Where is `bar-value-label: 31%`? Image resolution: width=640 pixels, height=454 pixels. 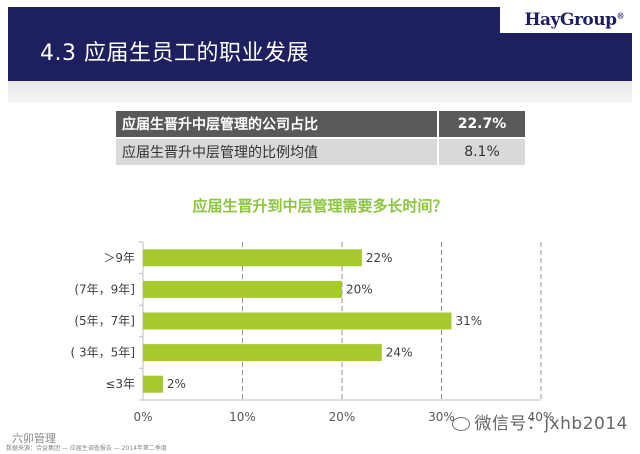
bar-value-label: 31% is located at coordinates (468, 321).